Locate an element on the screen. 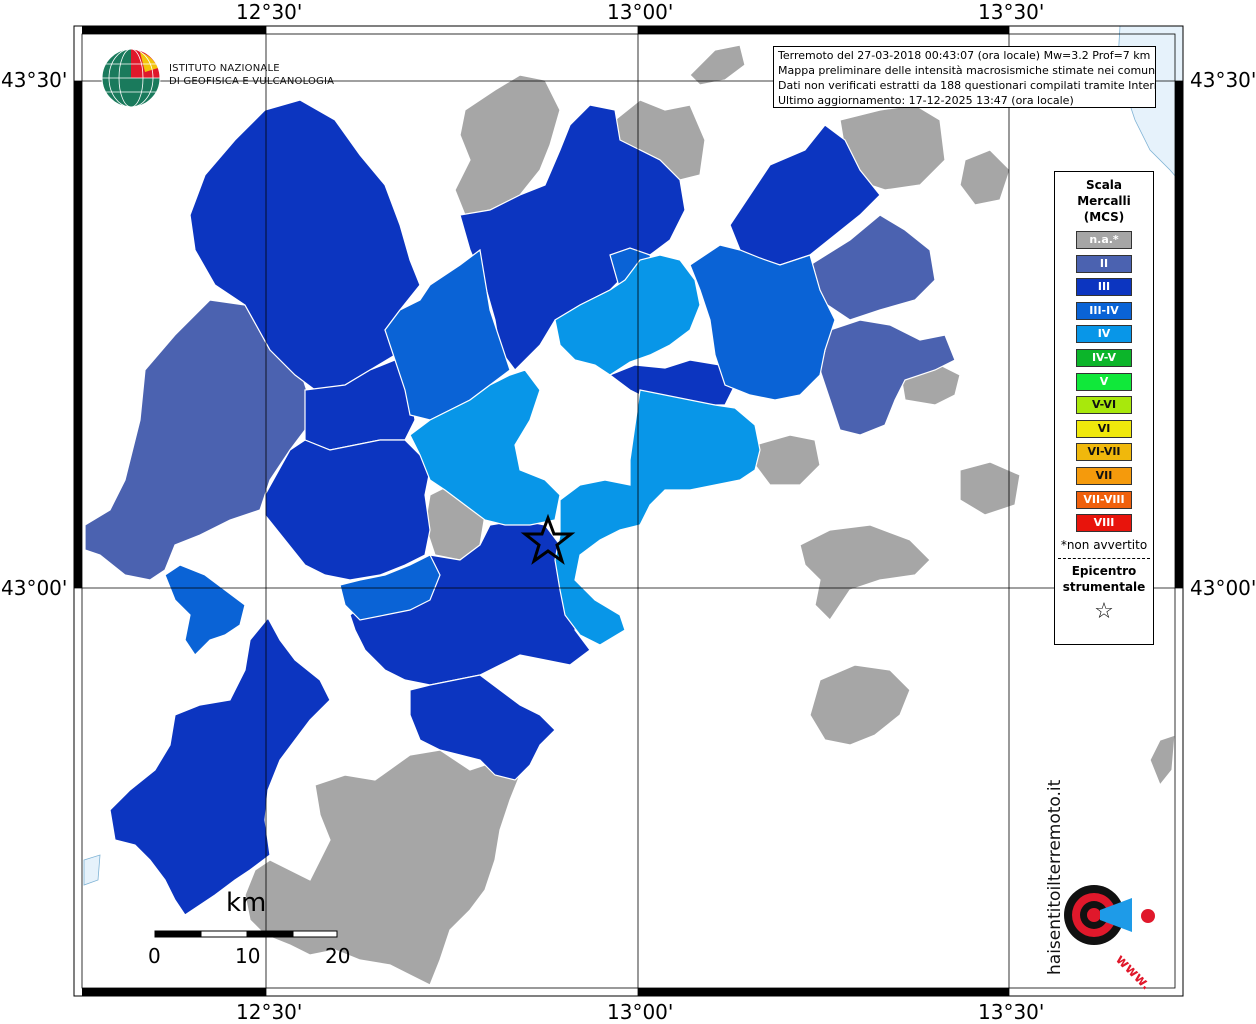 This screenshot has width=1256, height=1024. legend-swatch: IV is located at coordinates (1104, 334).